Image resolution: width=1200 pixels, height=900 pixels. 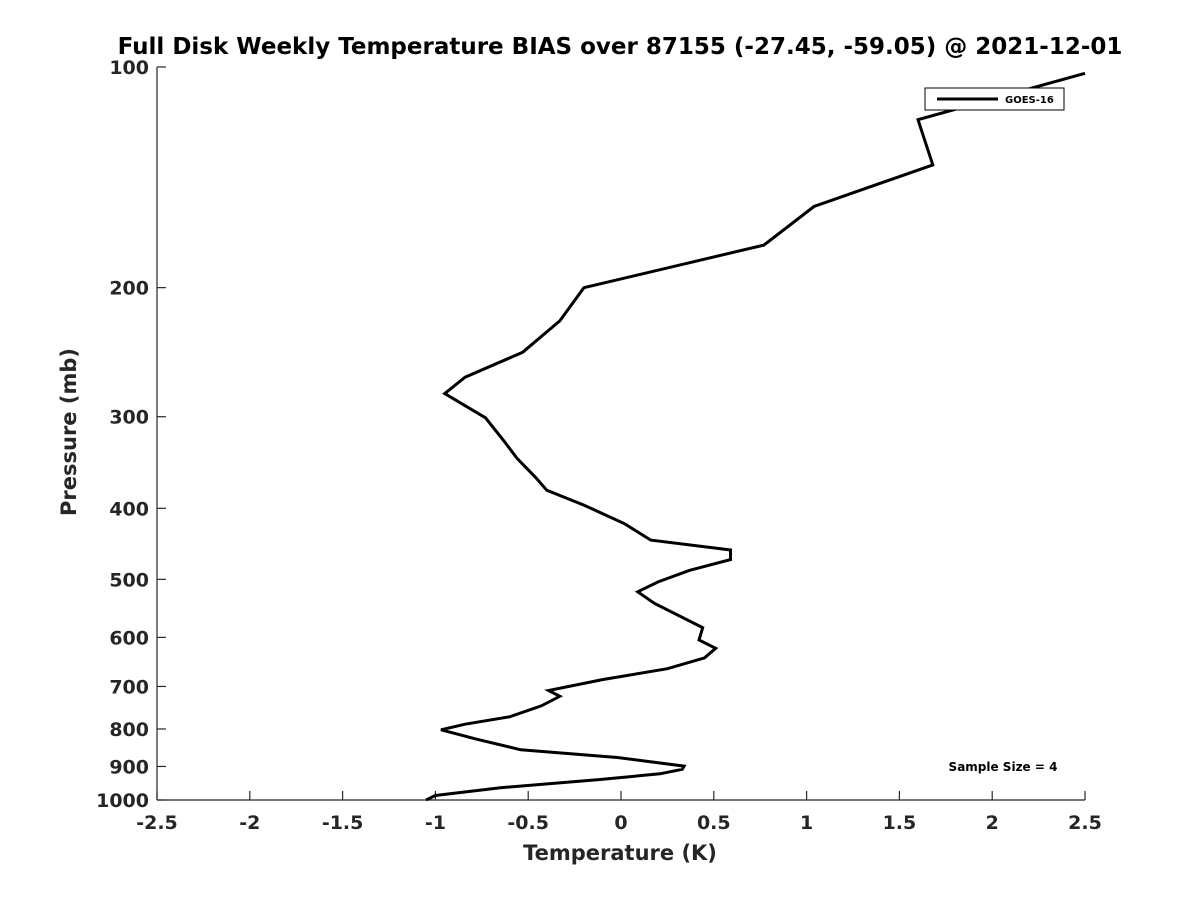 I want to click on y-tick-label: 500, so click(x=129, y=580).